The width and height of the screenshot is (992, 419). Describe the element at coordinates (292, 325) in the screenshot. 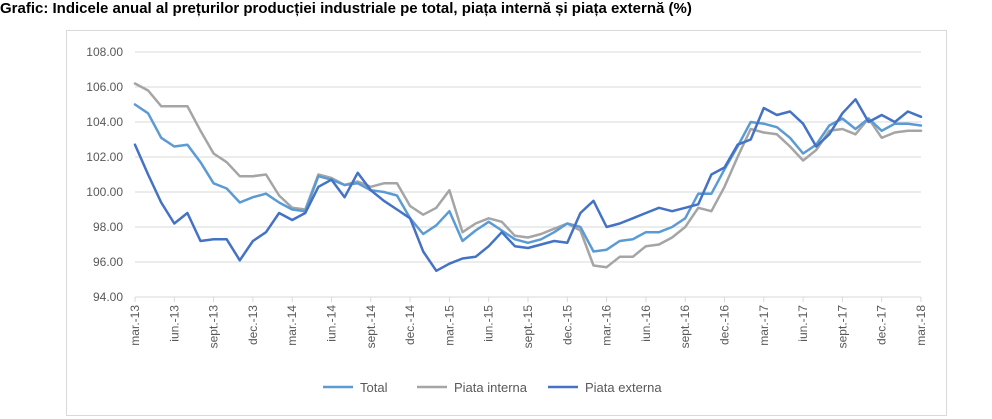

I see `x-tick-label: mar.-14` at that location.